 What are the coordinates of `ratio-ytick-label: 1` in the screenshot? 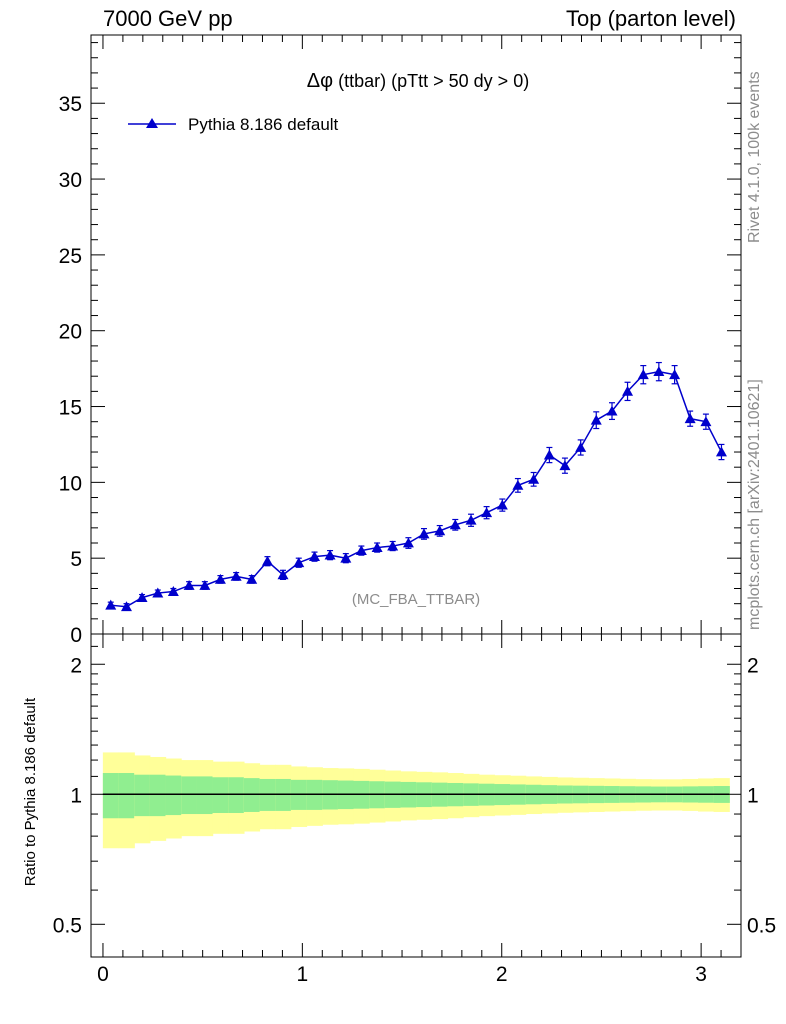 It's located at (76, 795).